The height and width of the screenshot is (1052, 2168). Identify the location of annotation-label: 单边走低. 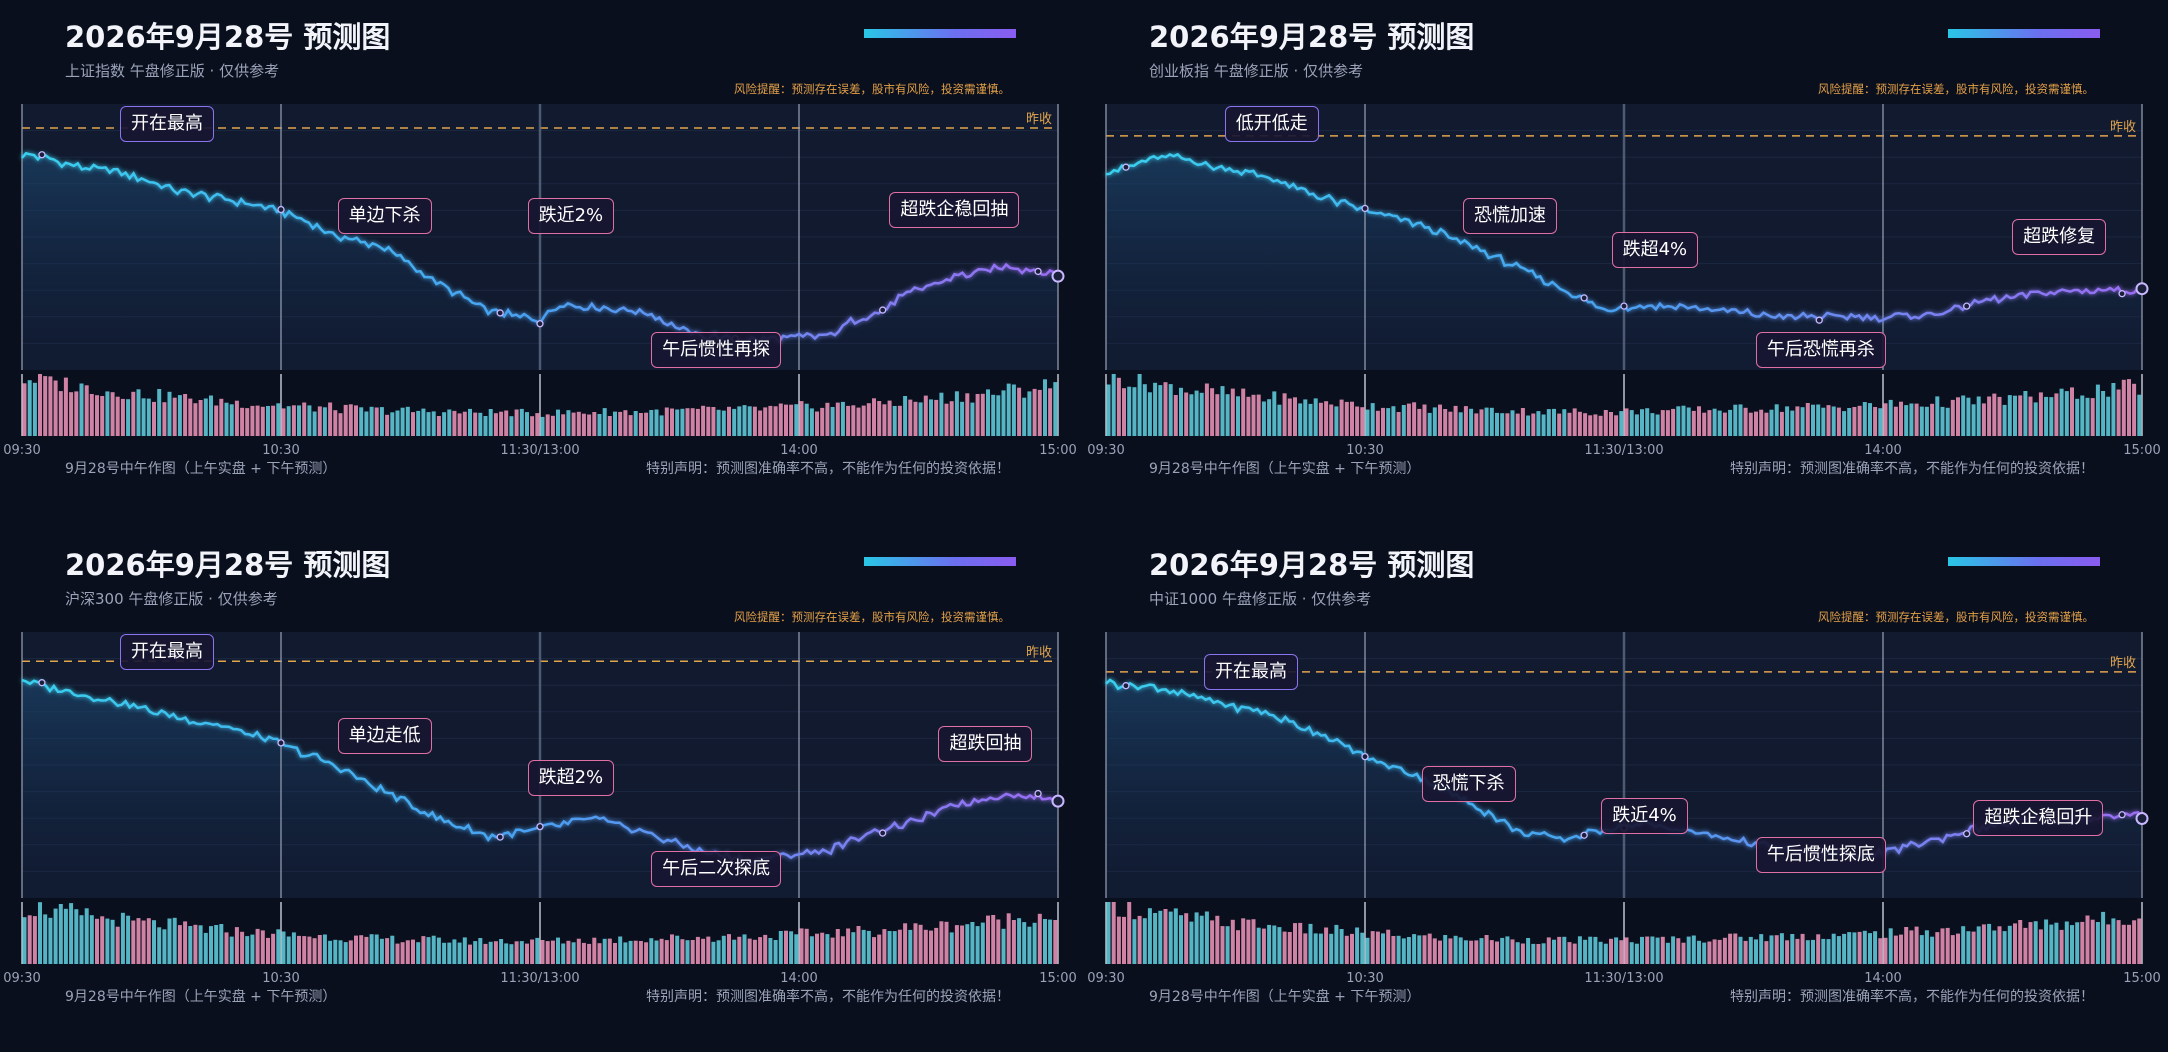
(384, 735).